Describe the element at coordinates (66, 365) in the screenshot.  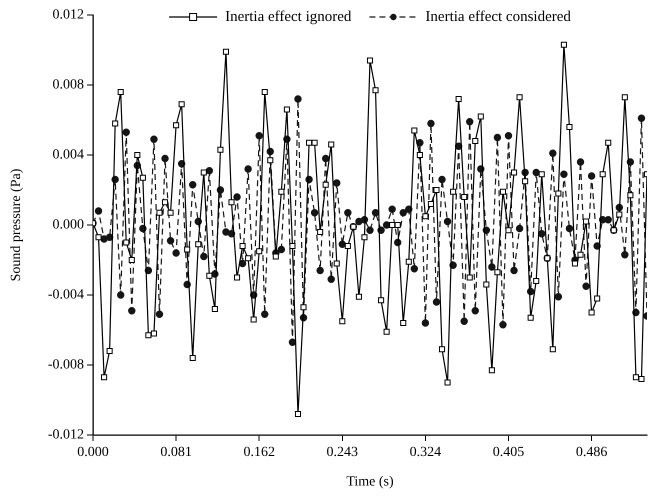
I see `y-tick-label: -0.008` at that location.